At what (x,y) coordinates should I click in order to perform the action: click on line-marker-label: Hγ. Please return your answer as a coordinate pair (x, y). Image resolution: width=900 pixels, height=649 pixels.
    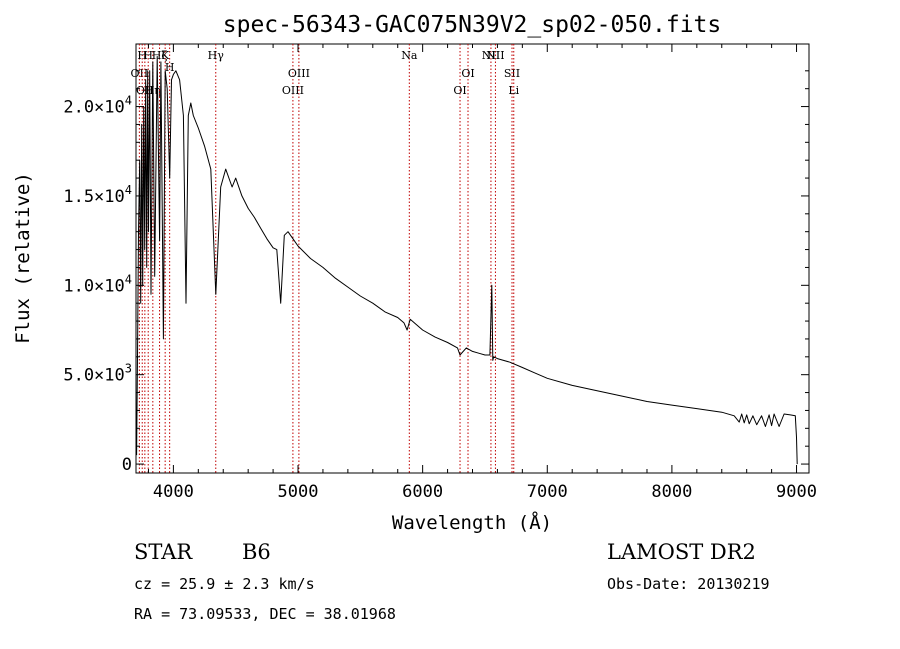
    Looking at the image, I should click on (216, 55).